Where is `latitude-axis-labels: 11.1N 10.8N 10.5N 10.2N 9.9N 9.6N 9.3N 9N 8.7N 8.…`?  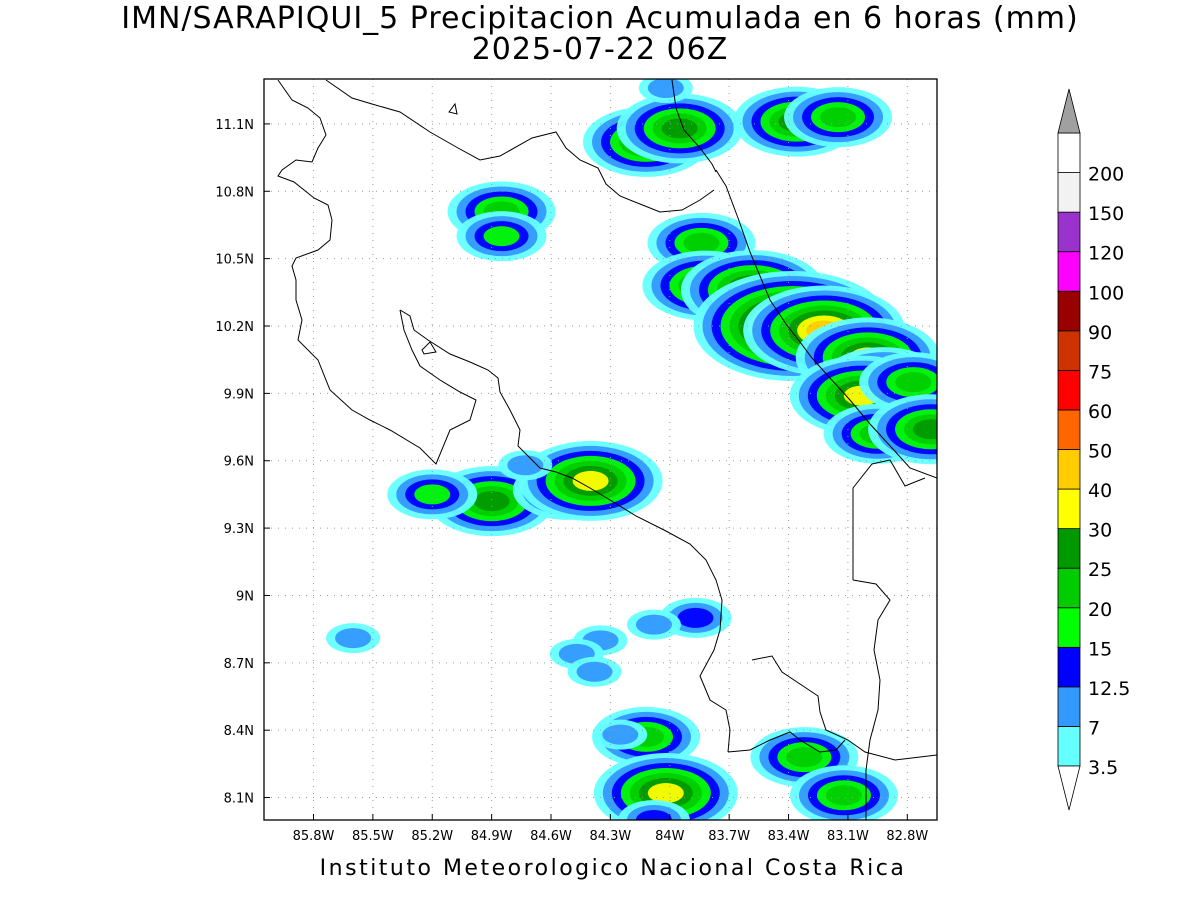
latitude-axis-labels: 11.1N 10.8N 10.5N 10.2N 9.9N 9.6N 9.3N 9N 8.7N 8.… is located at coordinates (234, 462).